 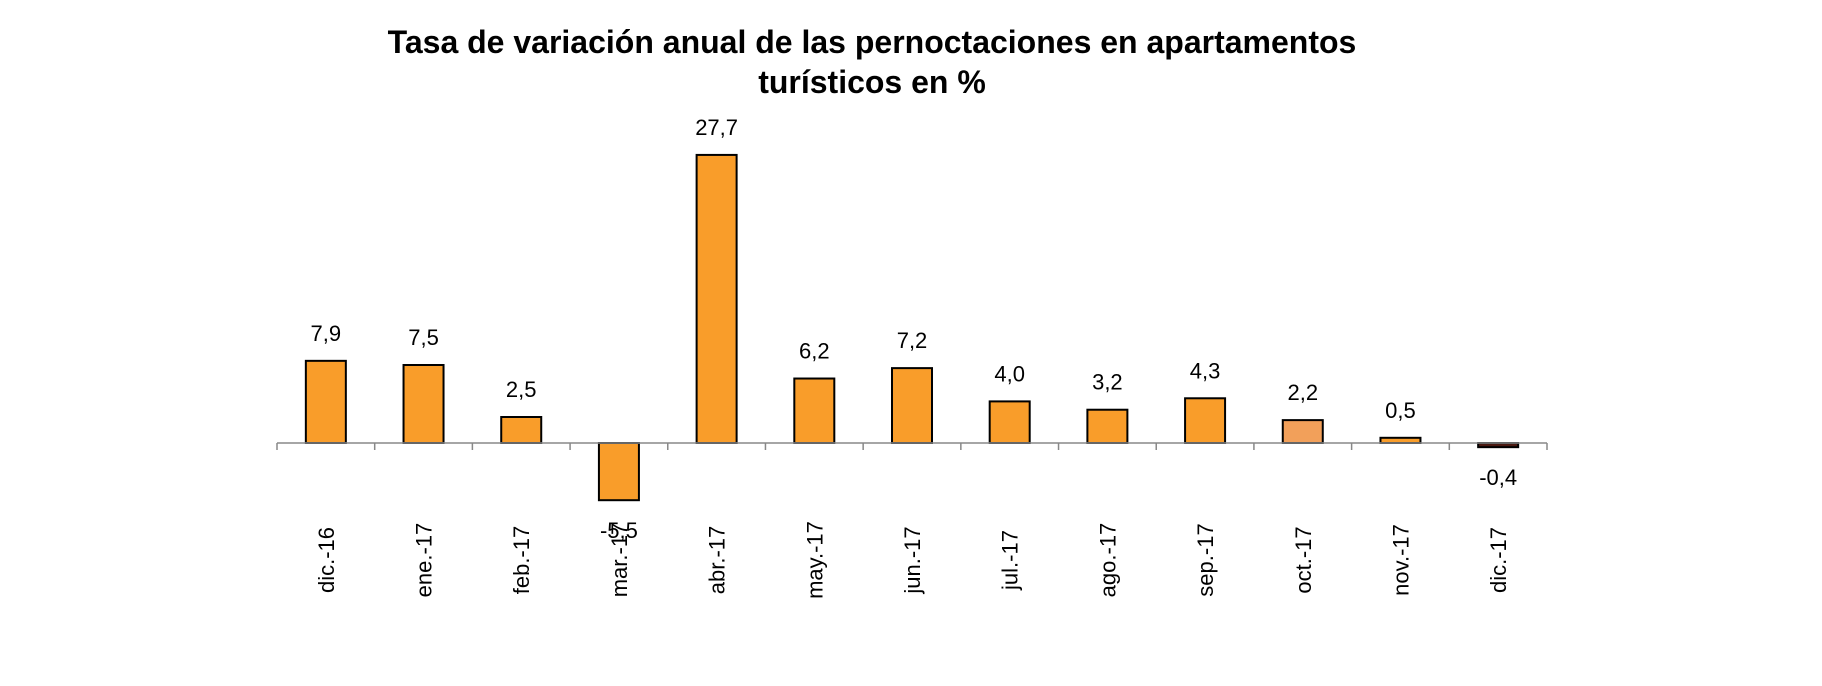 What do you see at coordinates (716, 298) in the screenshot?
I see `bar-abr.-17` at bounding box center [716, 298].